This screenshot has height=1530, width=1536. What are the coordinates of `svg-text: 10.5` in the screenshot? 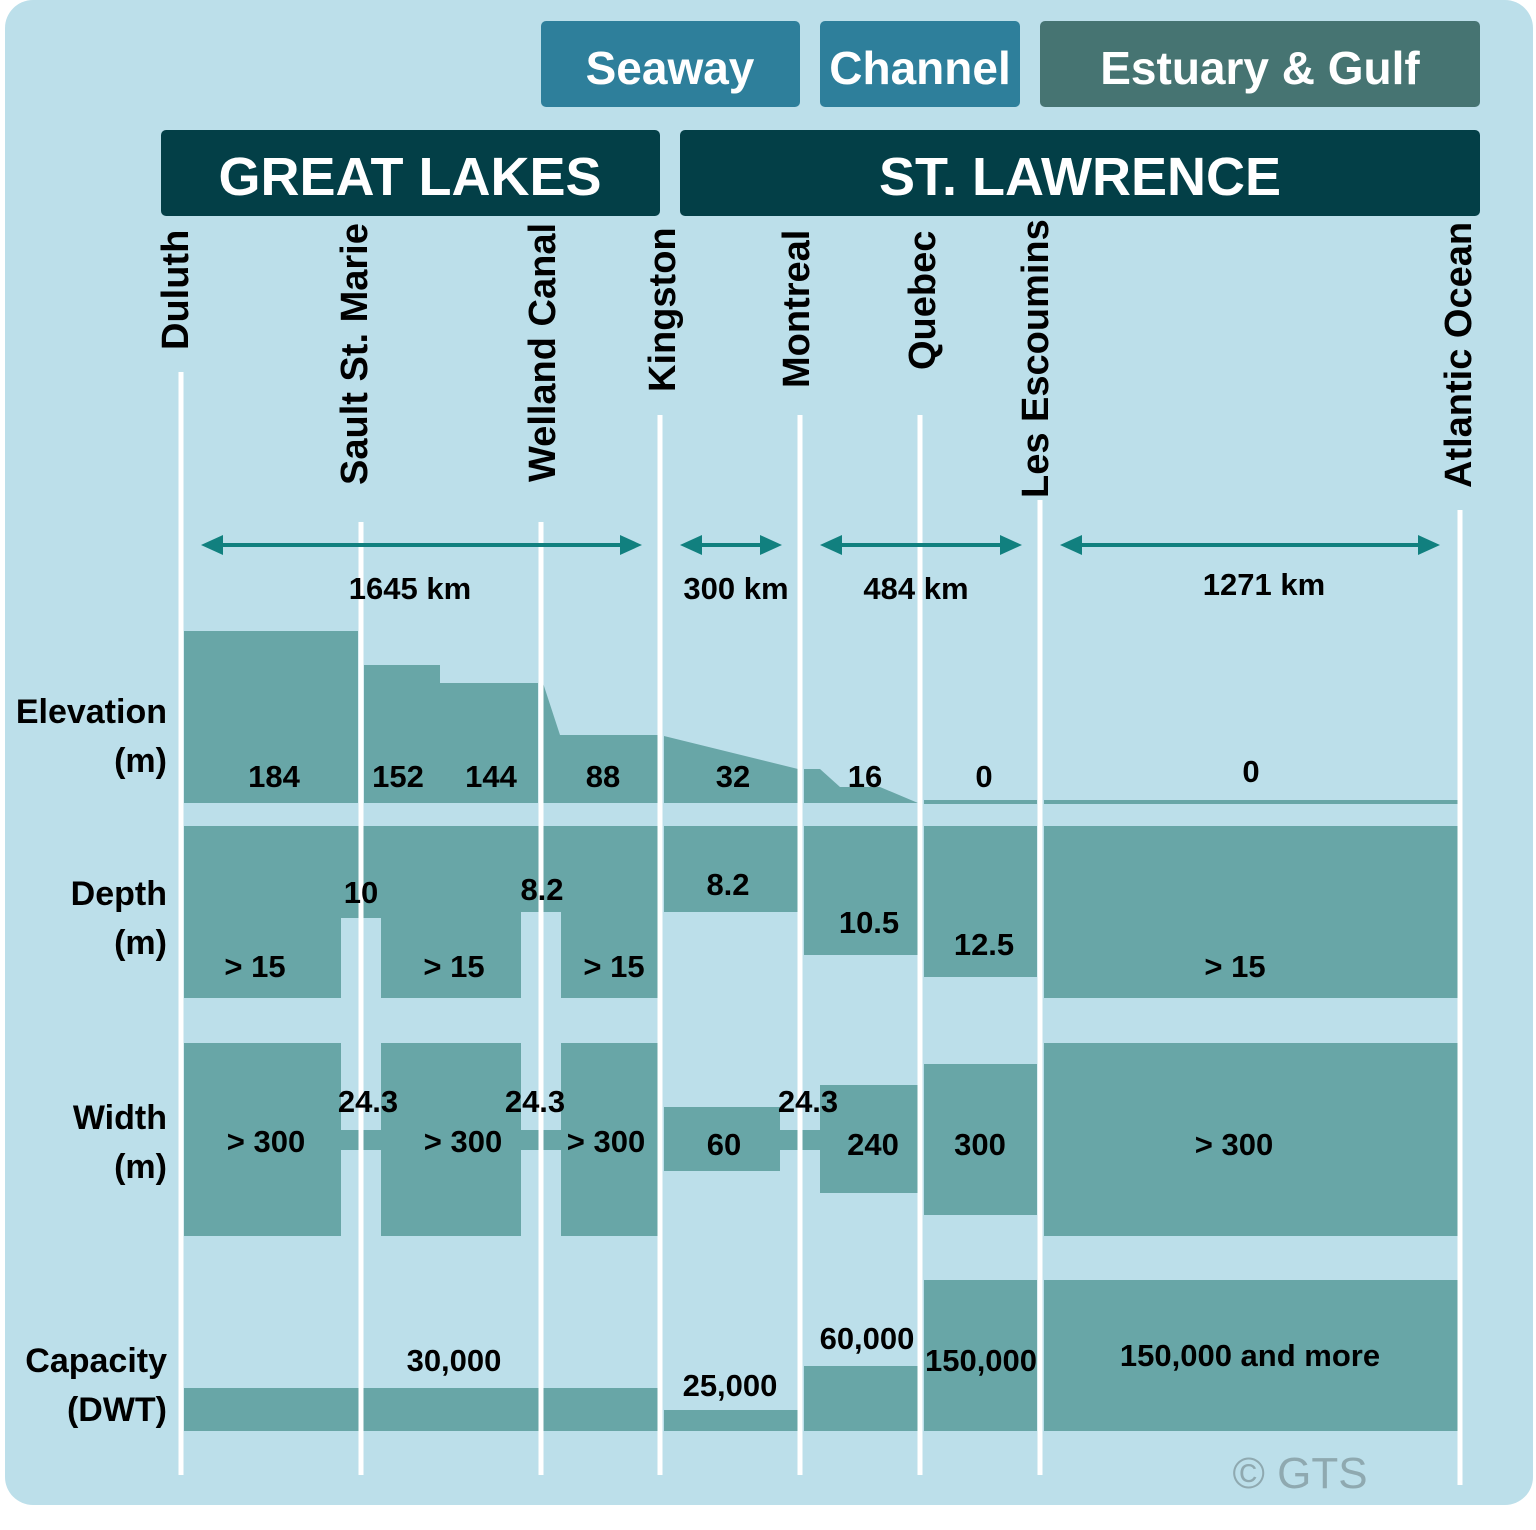 It's located at (869, 922).